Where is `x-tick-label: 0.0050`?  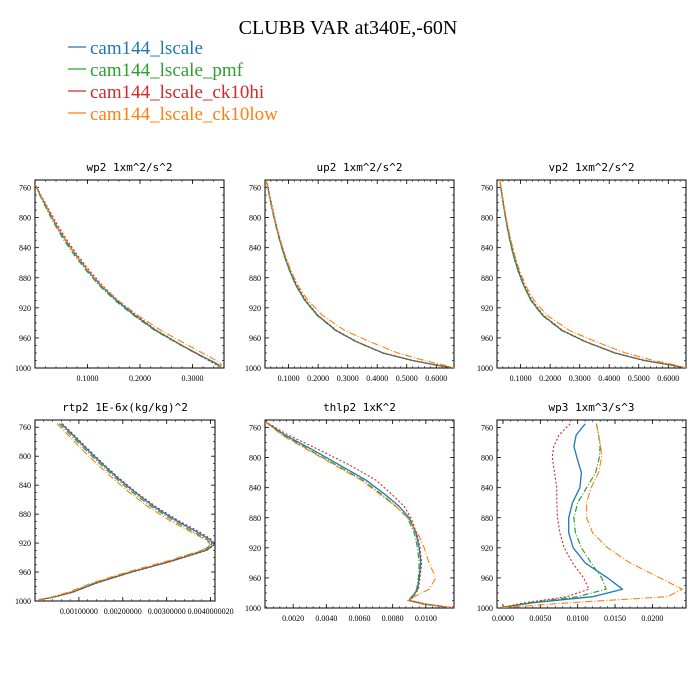 x-tick-label: 0.0050 is located at coordinates (540, 618).